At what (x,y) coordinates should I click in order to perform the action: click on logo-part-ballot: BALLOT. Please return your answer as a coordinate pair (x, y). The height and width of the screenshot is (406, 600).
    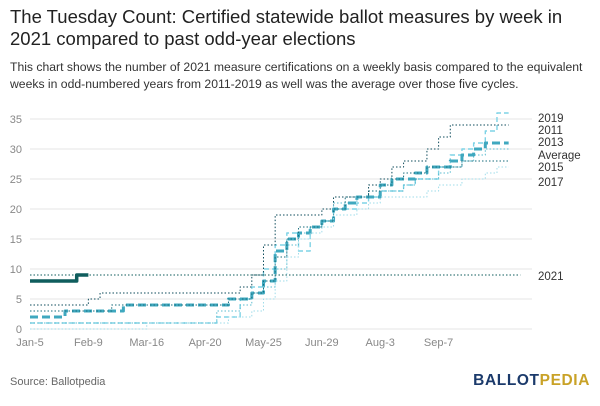
    Looking at the image, I should click on (506, 380).